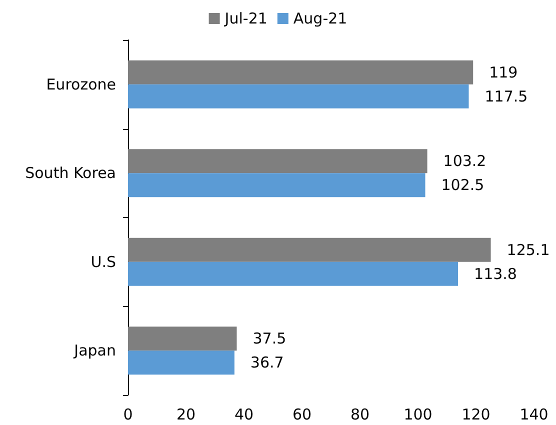  I want to click on y-tick-label: U.S, so click(103, 261).